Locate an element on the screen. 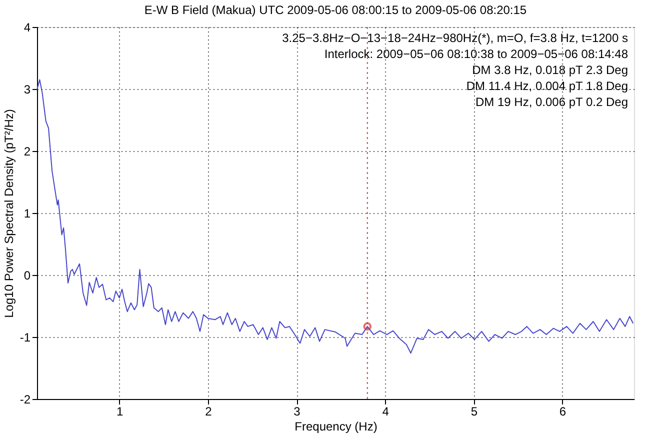 This screenshot has height=436, width=654. y-tick-label: 3 is located at coordinates (27, 89).